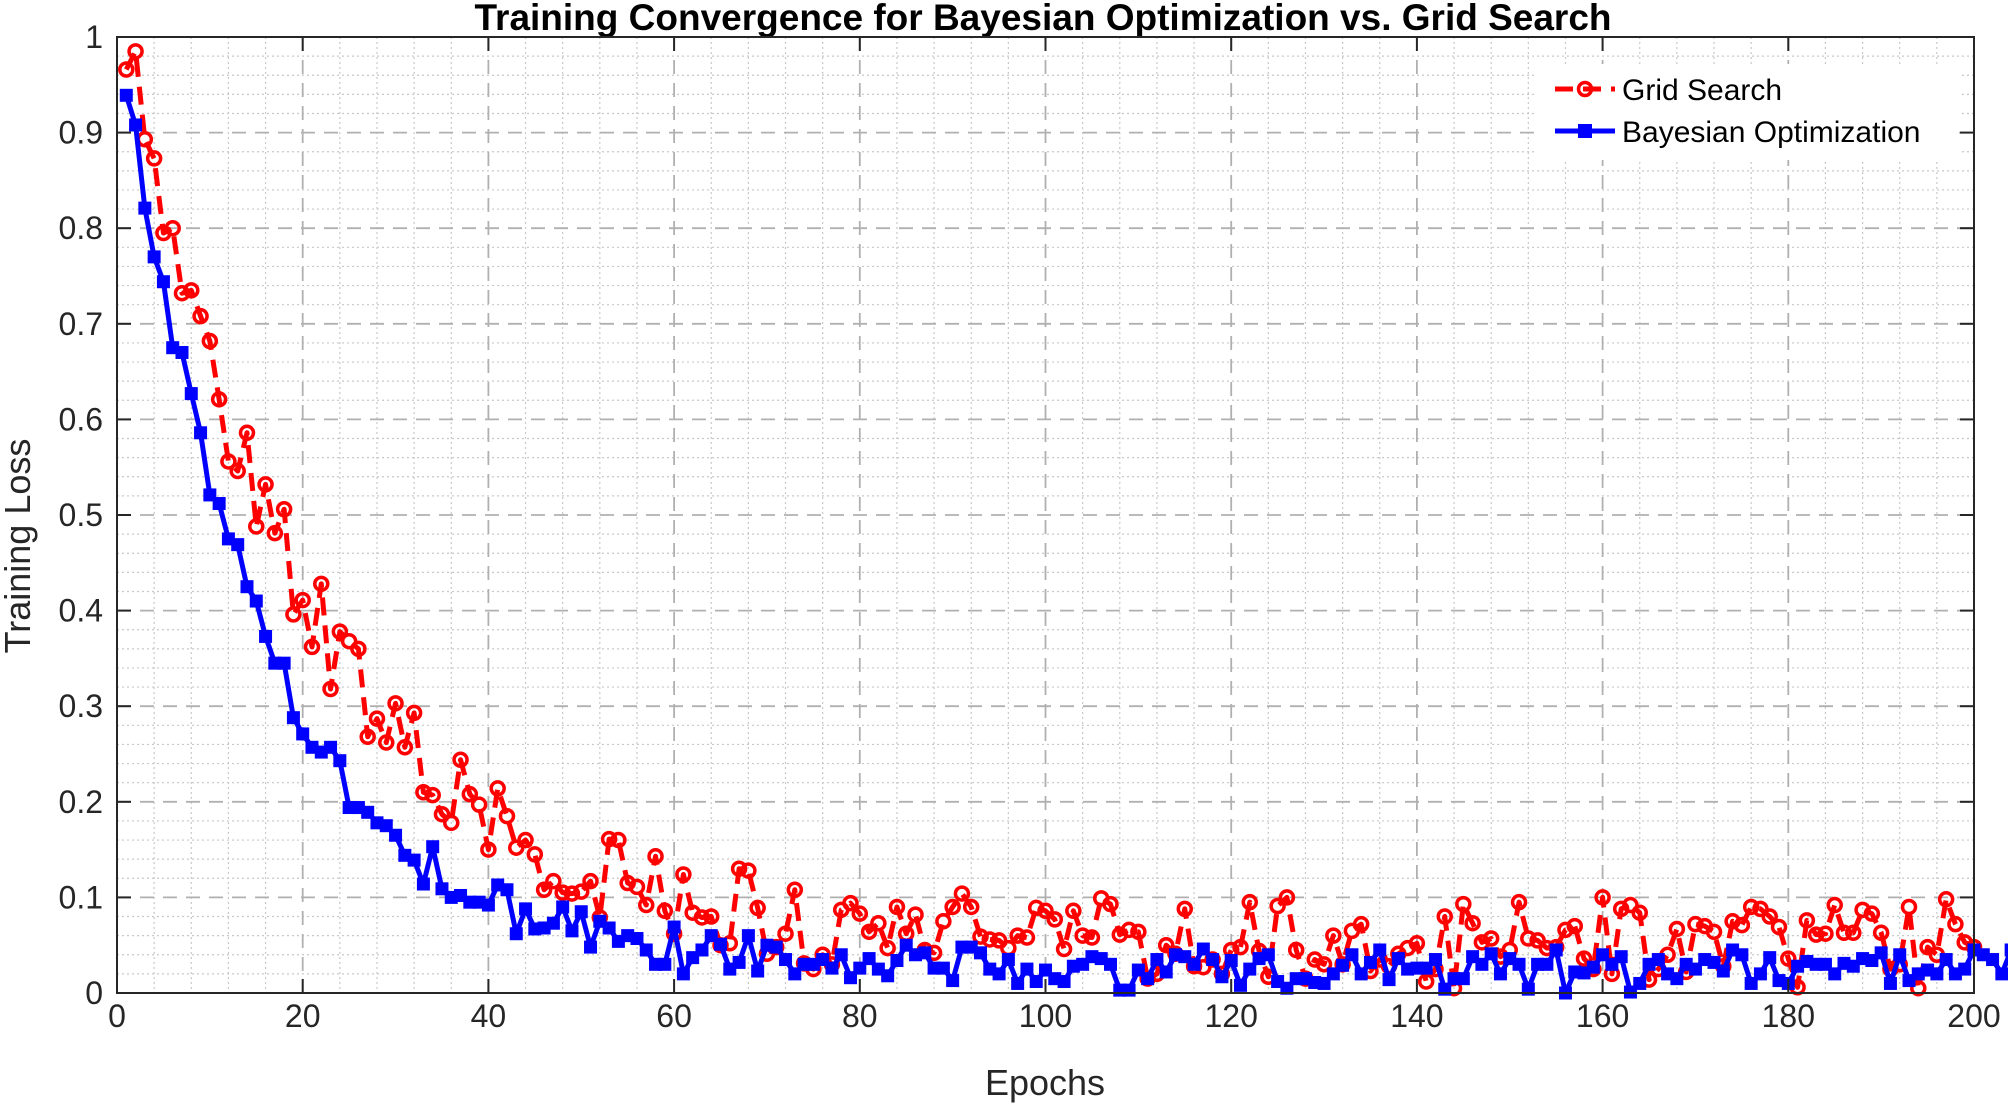 Image resolution: width=2008 pixels, height=1105 pixels. I want to click on x-tick-label: 200, so click(1973, 1016).